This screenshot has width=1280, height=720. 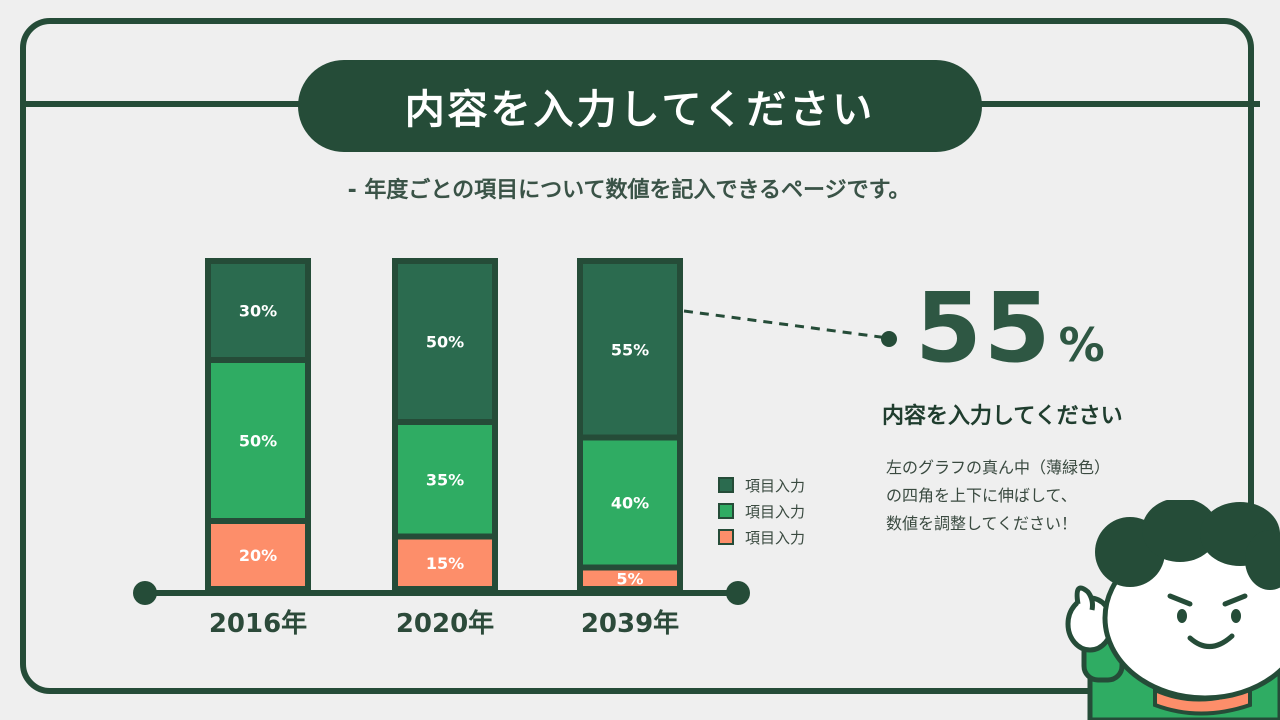 I want to click on mascot-illustration, so click(x=1172, y=610).